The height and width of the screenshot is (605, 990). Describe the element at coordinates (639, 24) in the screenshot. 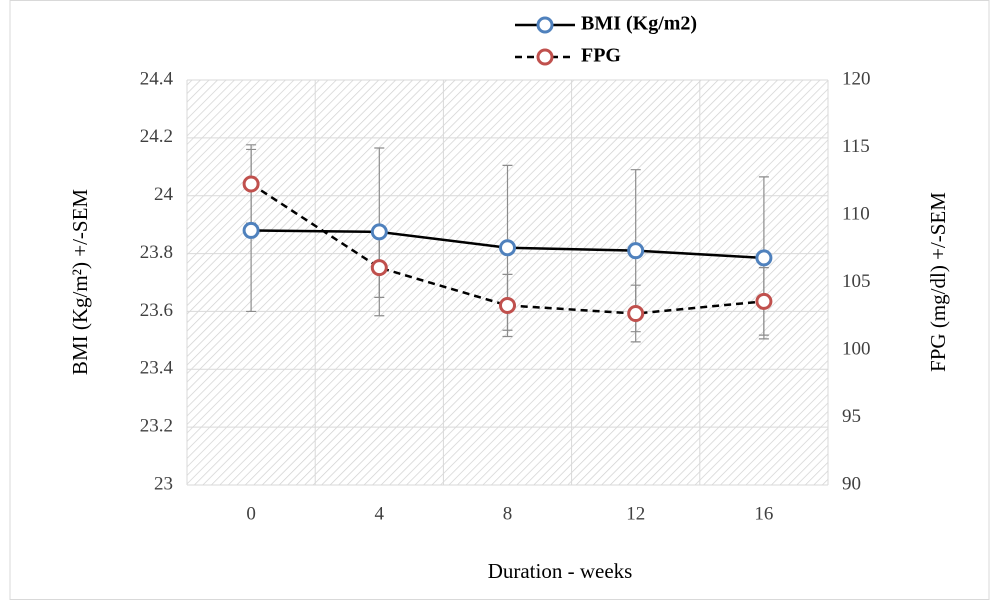

I see `legend-label: BMI (Kg/m2)` at that location.